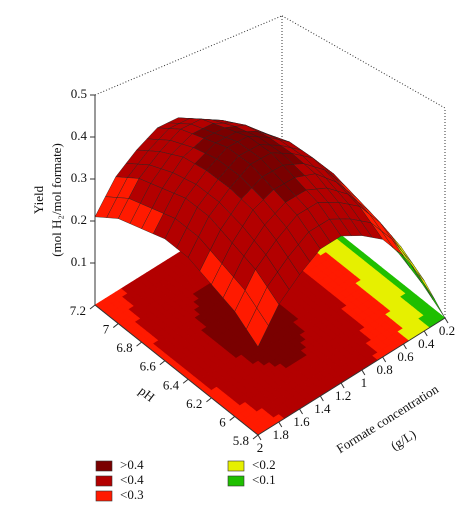 This screenshot has height=531, width=474. Describe the element at coordinates (79, 135) in the screenshot. I see `z-tick-label: 0.4` at that location.